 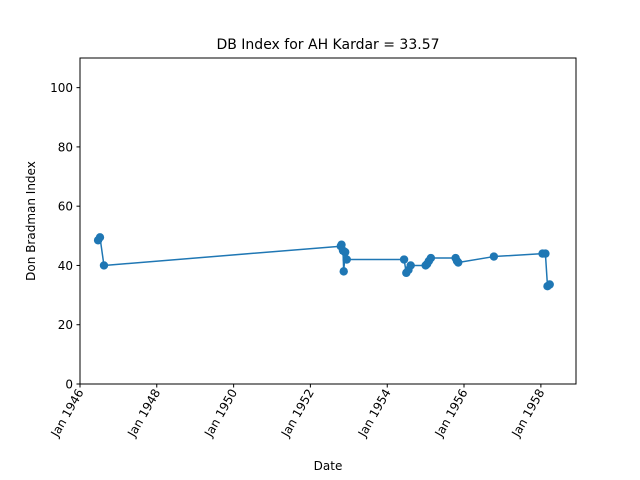 I want to click on y-tick-label: 100, so click(x=61, y=88).